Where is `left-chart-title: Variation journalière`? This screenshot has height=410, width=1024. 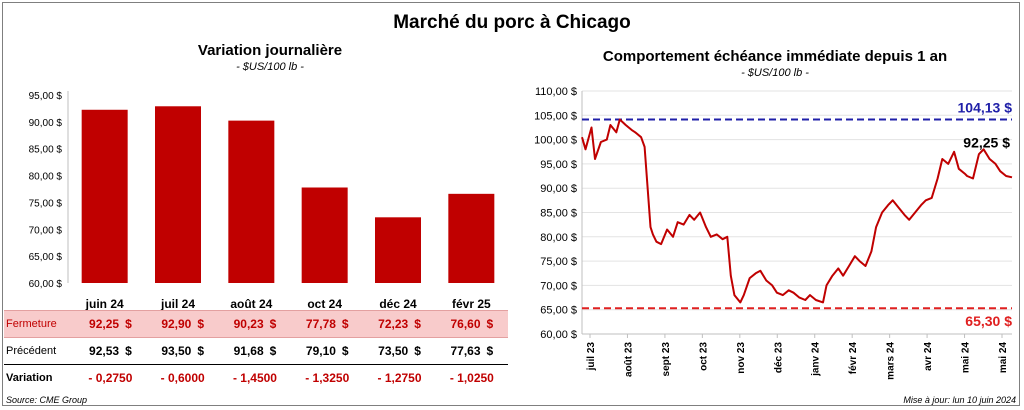 left-chart-title: Variation journalière is located at coordinates (270, 50).